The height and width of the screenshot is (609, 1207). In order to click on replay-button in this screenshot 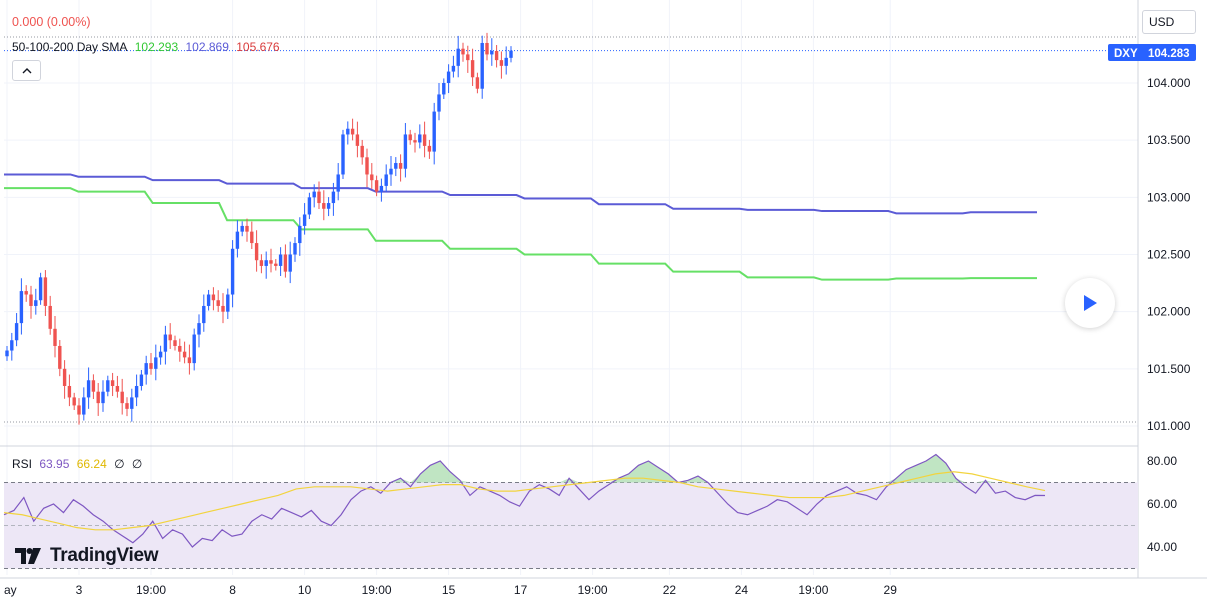, I will do `click(1090, 303)`.